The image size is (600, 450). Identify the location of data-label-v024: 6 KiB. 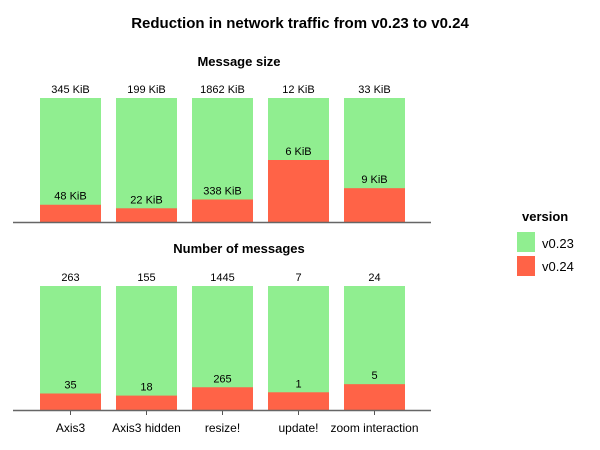
(298, 152).